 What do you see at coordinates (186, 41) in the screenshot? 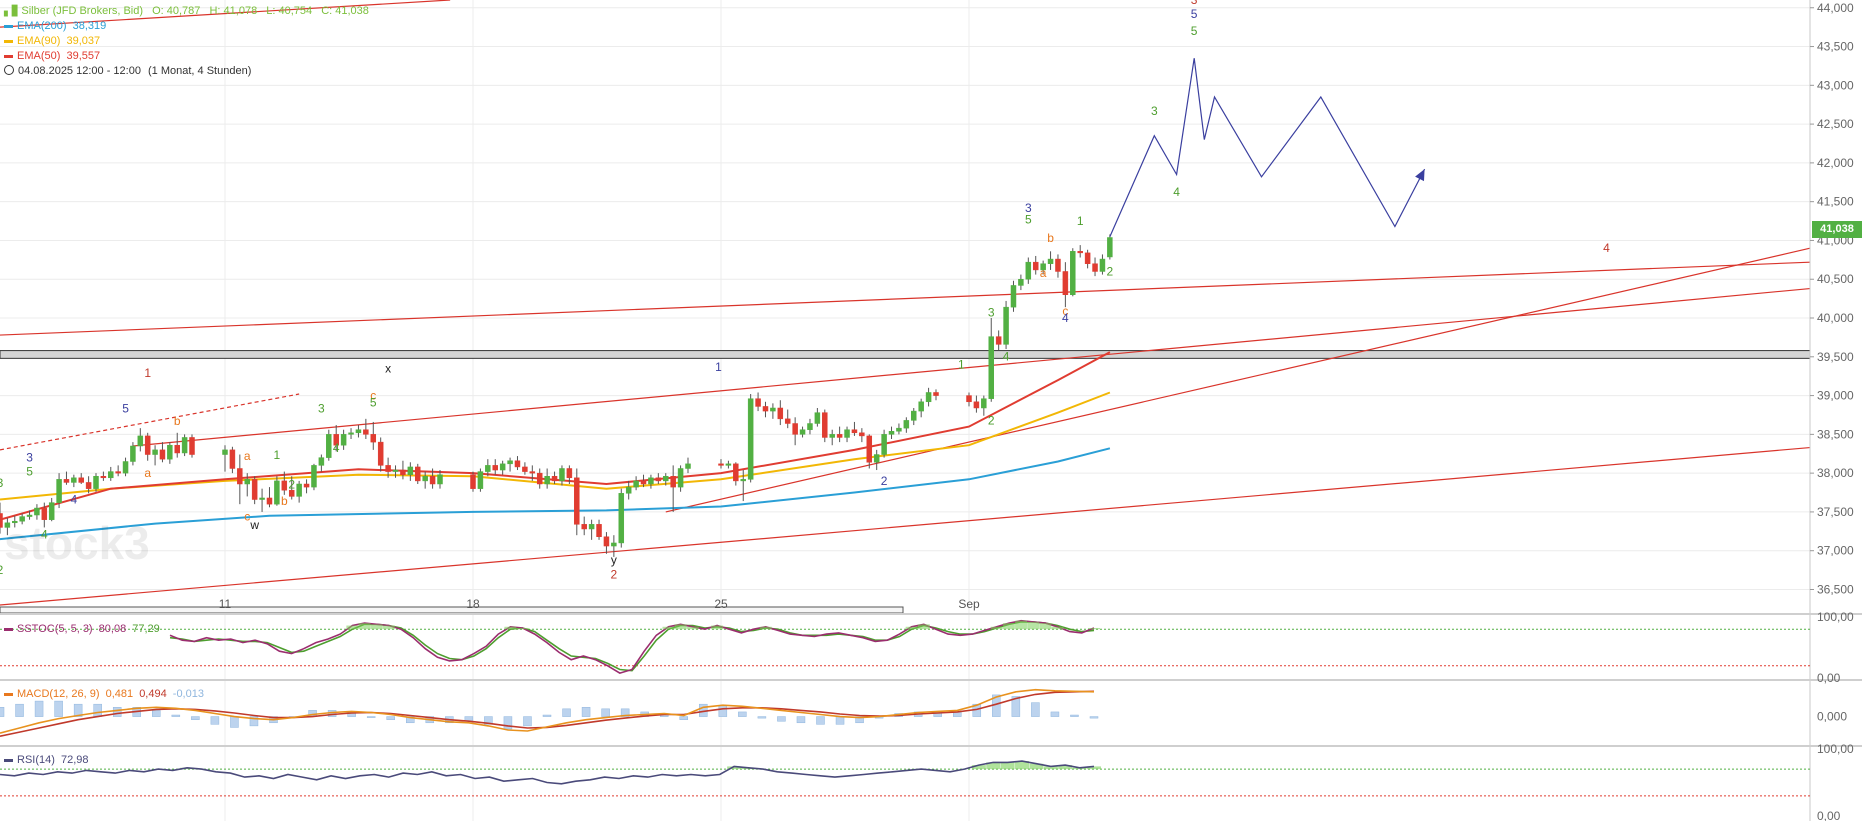
I see `legend-row-ema90: EMA(90) 39,037` at bounding box center [186, 41].